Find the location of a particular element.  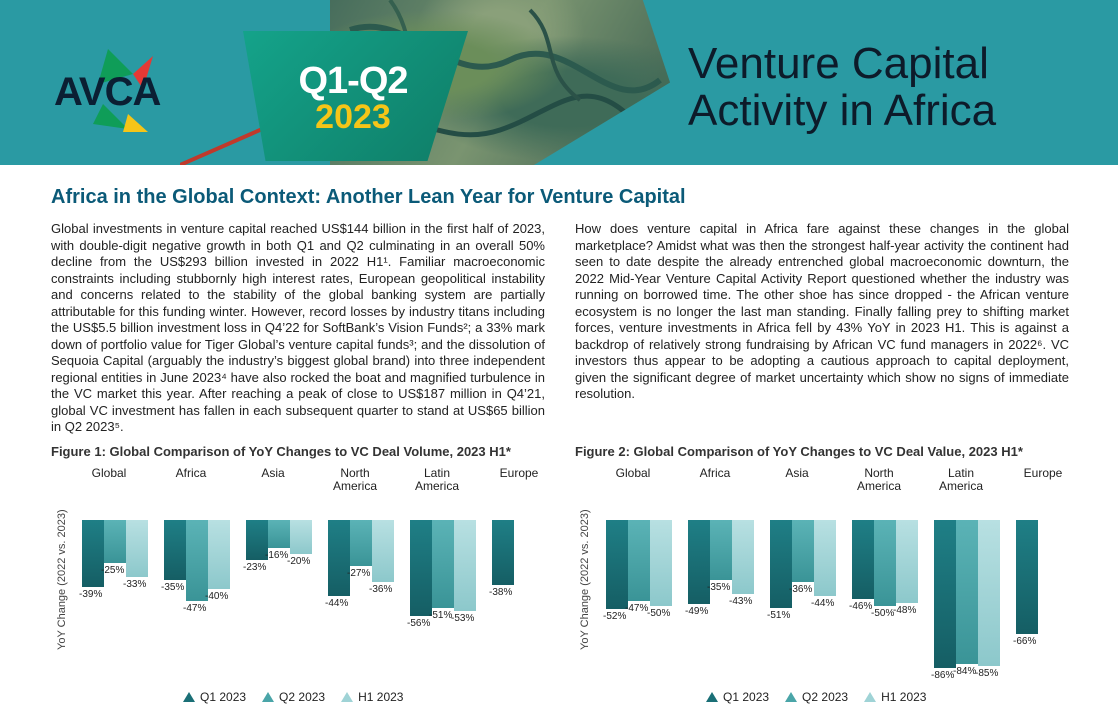

figure2-legend: Q1 2023 Q2 2023 H1 2023 is located at coordinates (816, 697).